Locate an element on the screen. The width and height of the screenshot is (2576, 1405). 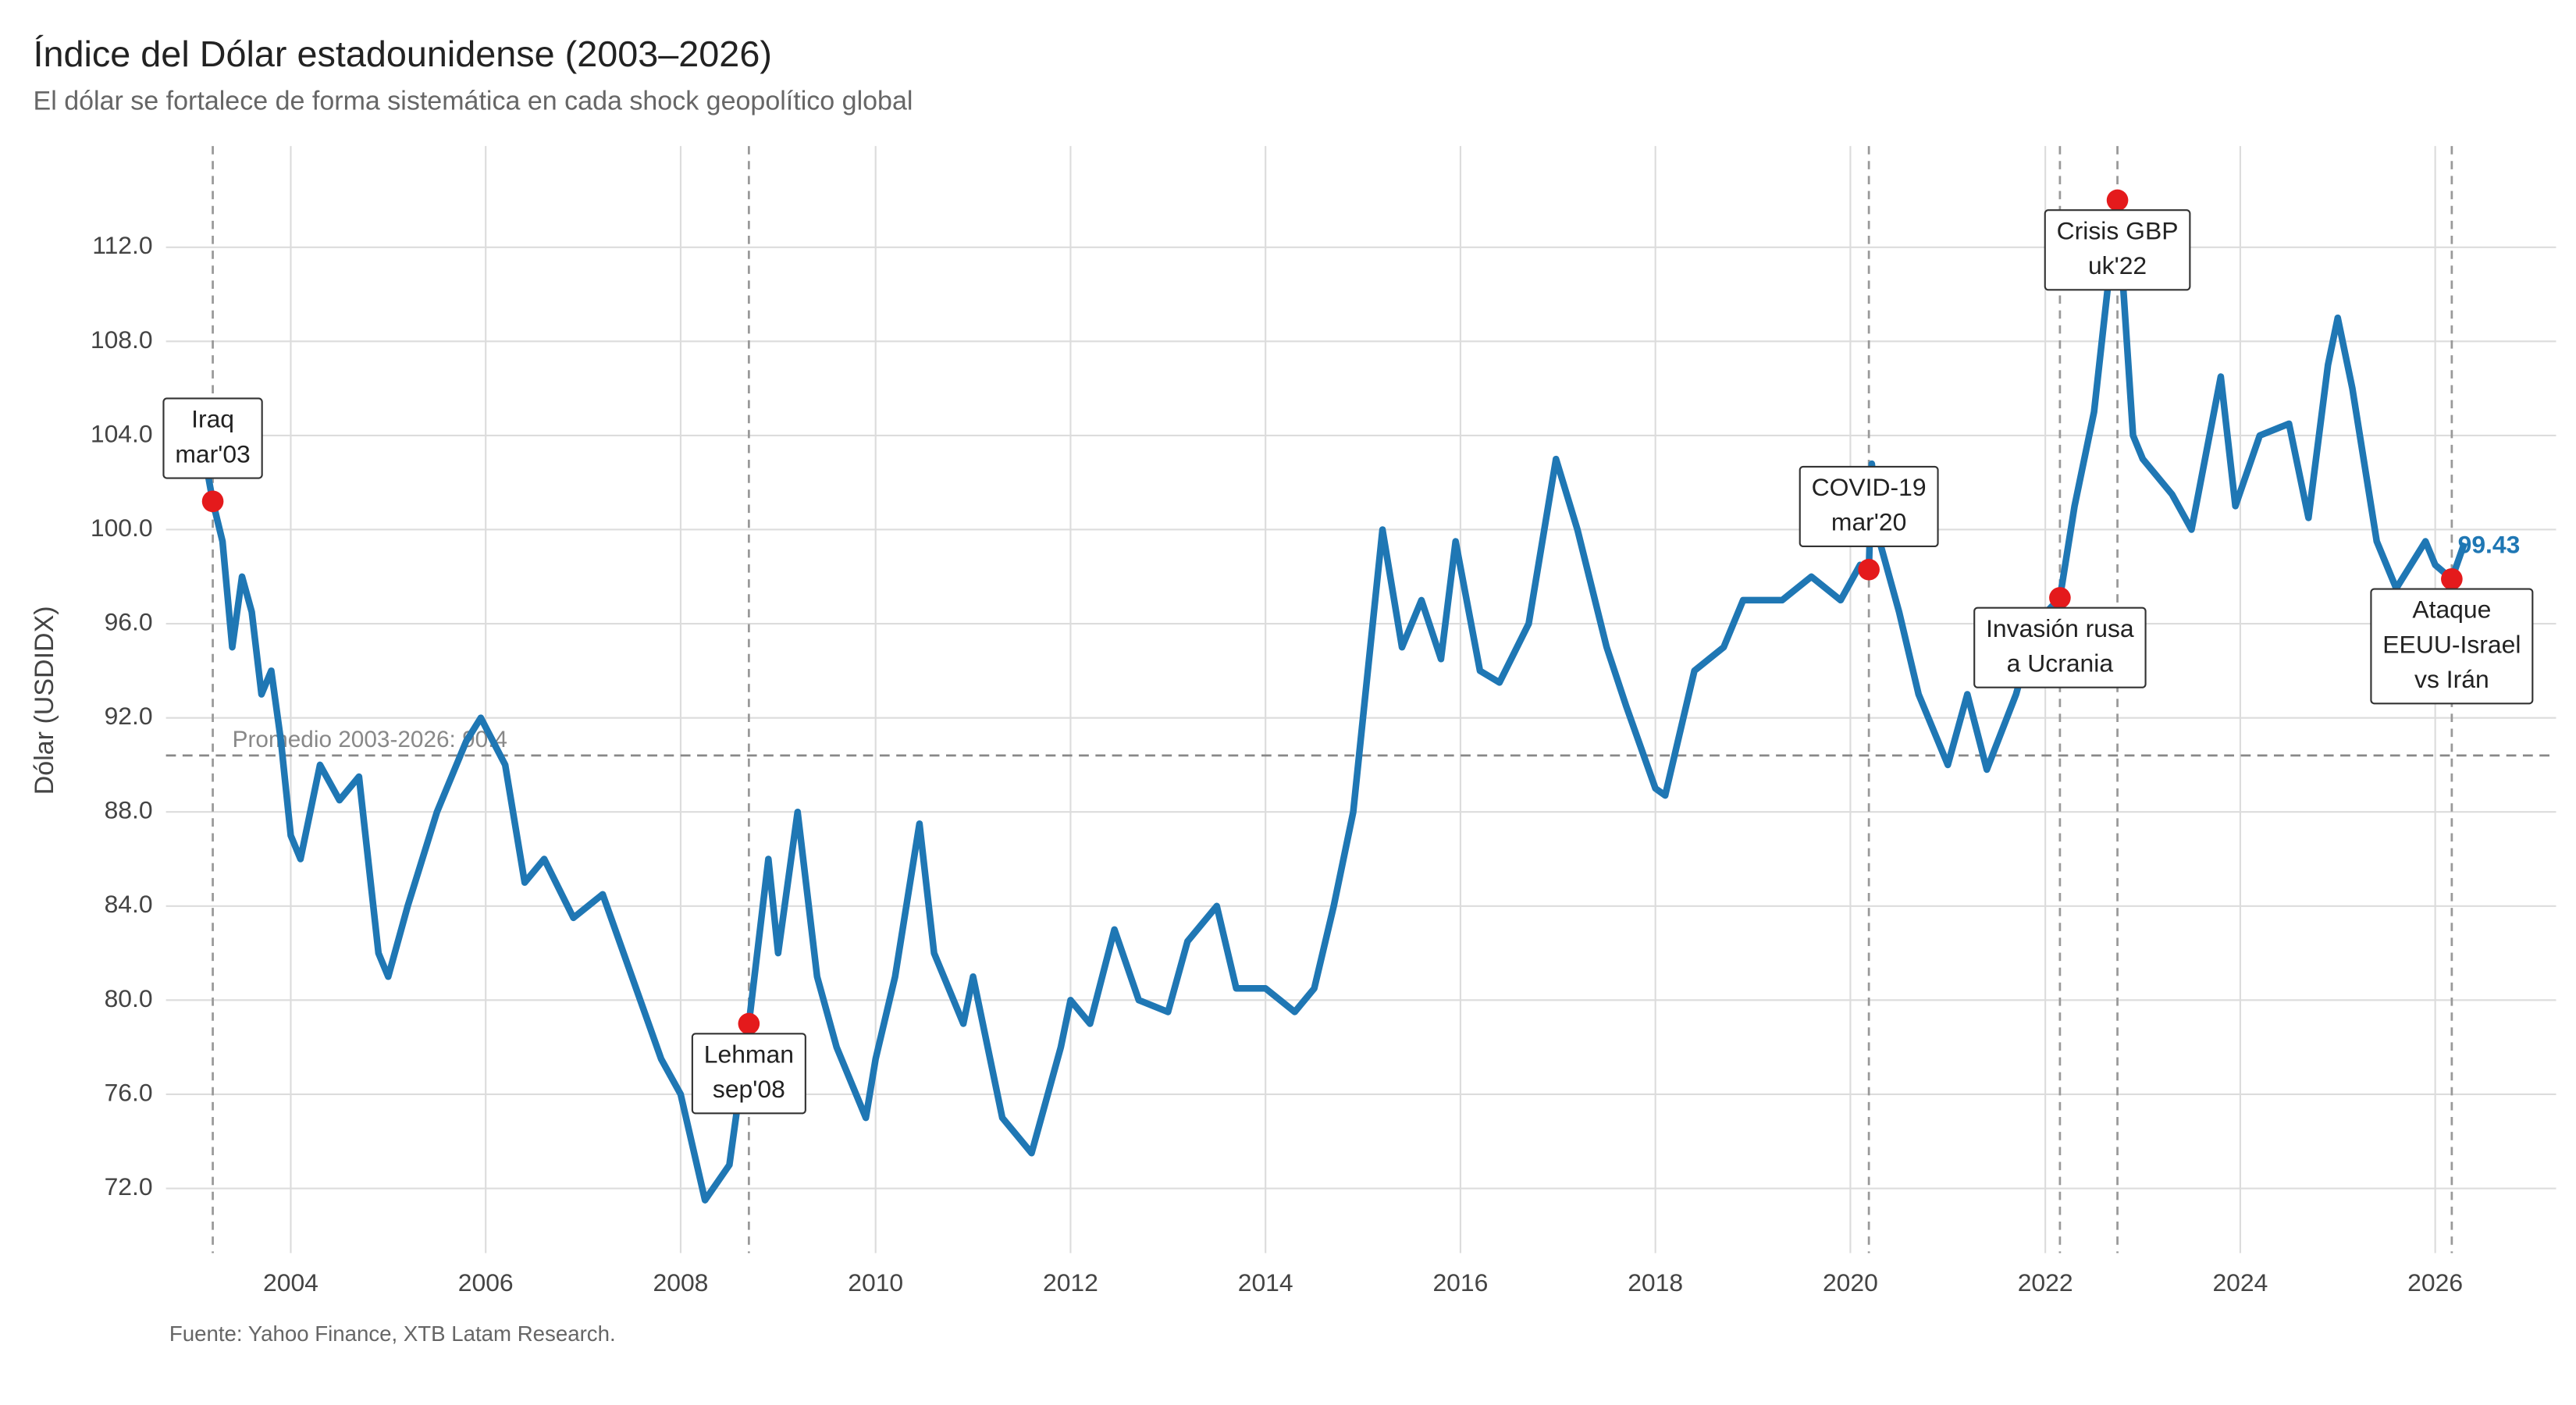
x-tick-label: 2004 is located at coordinates (290, 1283).